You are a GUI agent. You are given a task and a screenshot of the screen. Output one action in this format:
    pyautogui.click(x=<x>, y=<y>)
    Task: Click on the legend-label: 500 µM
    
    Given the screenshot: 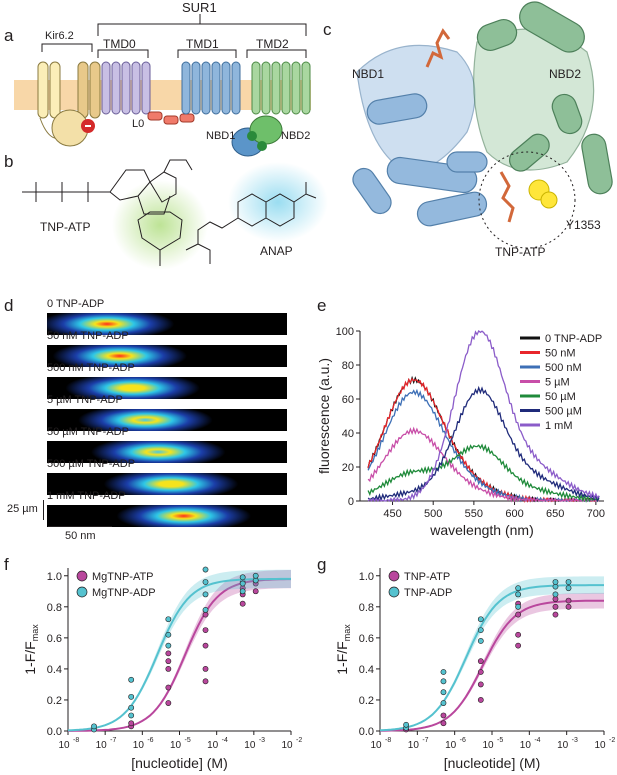 What is the action you would take?
    pyautogui.click(x=563, y=412)
    